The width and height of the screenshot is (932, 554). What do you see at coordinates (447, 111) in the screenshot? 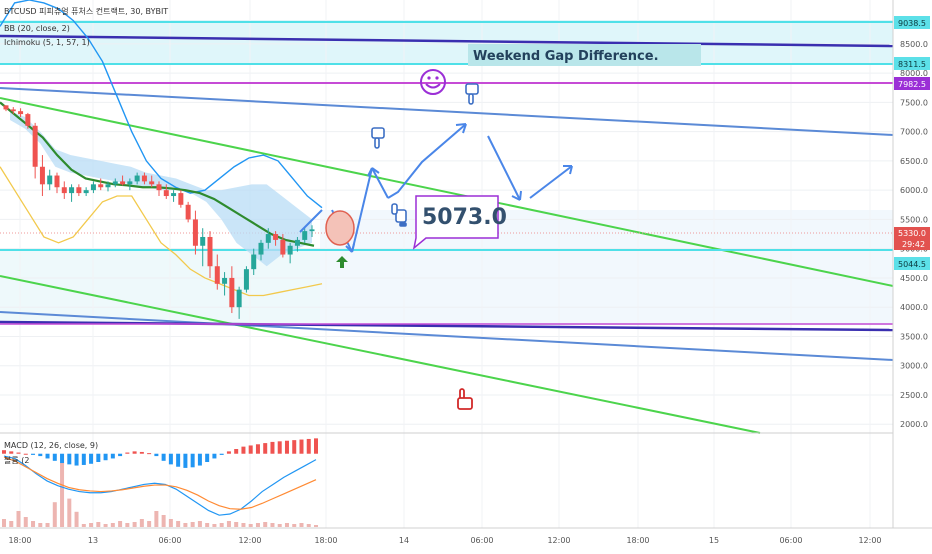
I see `upper-channel-line` at bounding box center [447, 111].